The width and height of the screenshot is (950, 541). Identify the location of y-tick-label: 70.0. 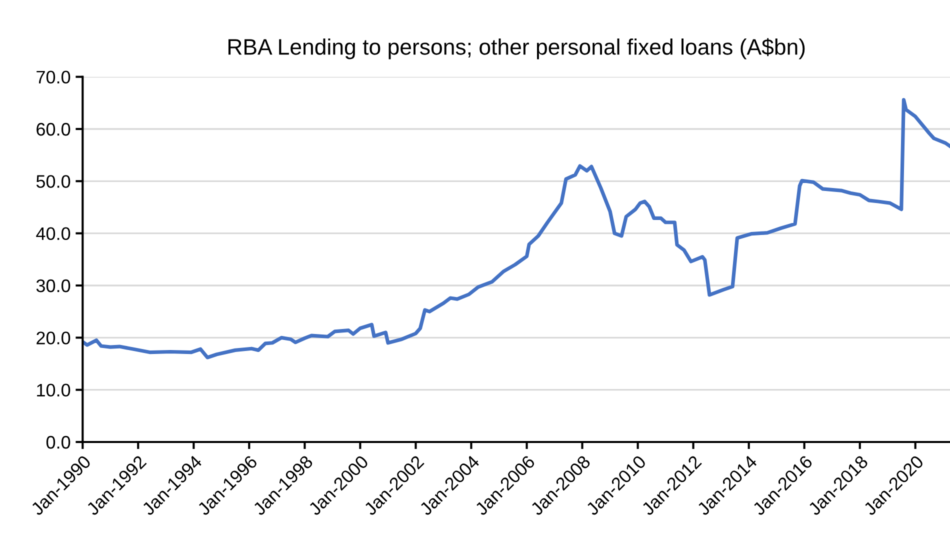
(53, 77).